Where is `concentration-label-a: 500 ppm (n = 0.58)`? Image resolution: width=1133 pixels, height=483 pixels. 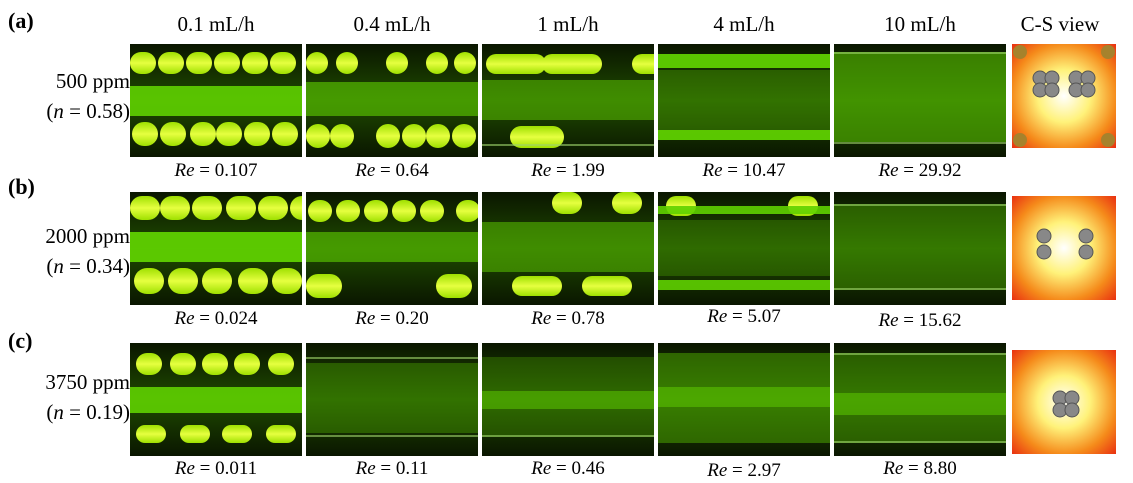 concentration-label-a: 500 ppm (n = 0.58) is located at coordinates (69, 96).